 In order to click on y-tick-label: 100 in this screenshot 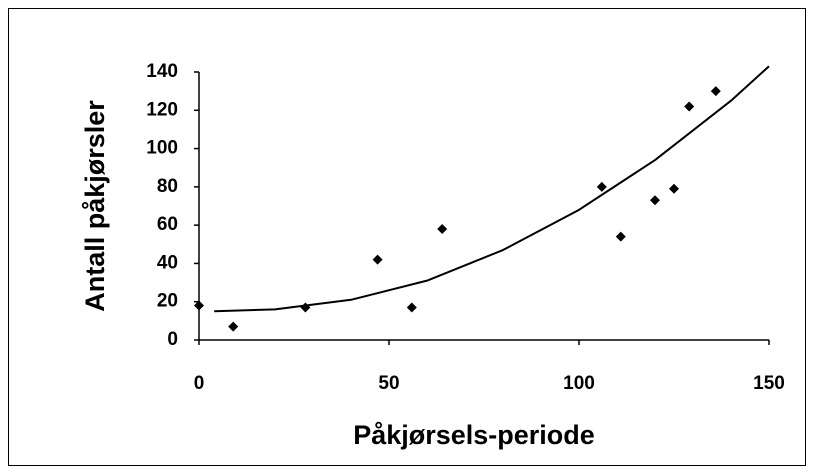, I will do `click(162, 148)`.